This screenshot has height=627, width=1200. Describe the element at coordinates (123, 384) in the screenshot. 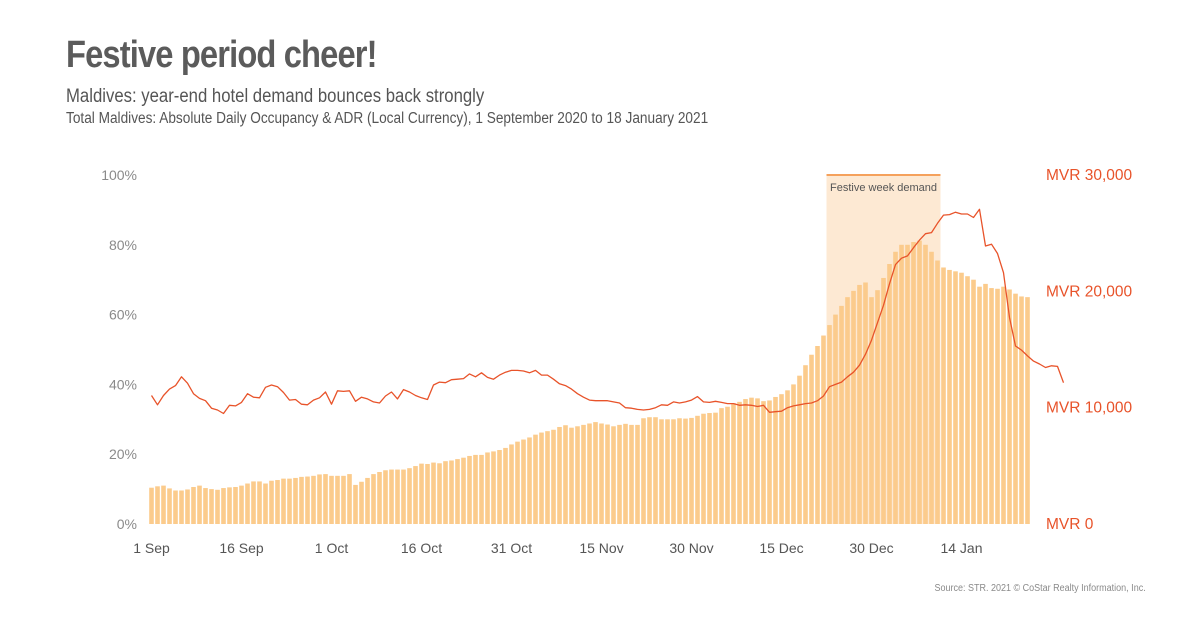

I see `y-left-tick-label: 40%` at that location.